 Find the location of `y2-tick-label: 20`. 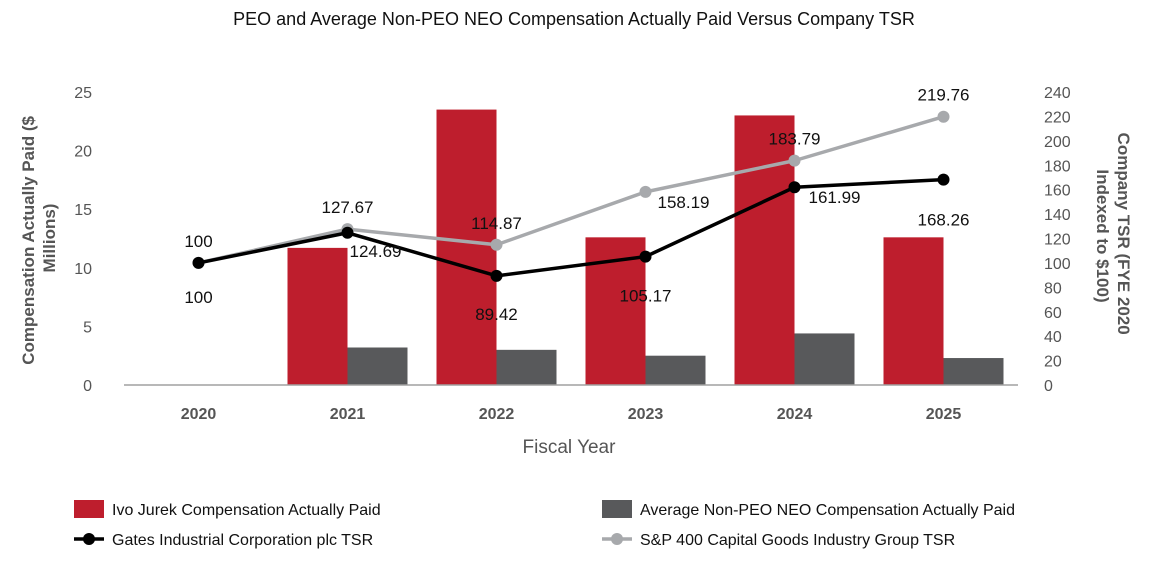

y2-tick-label: 20 is located at coordinates (1053, 362).